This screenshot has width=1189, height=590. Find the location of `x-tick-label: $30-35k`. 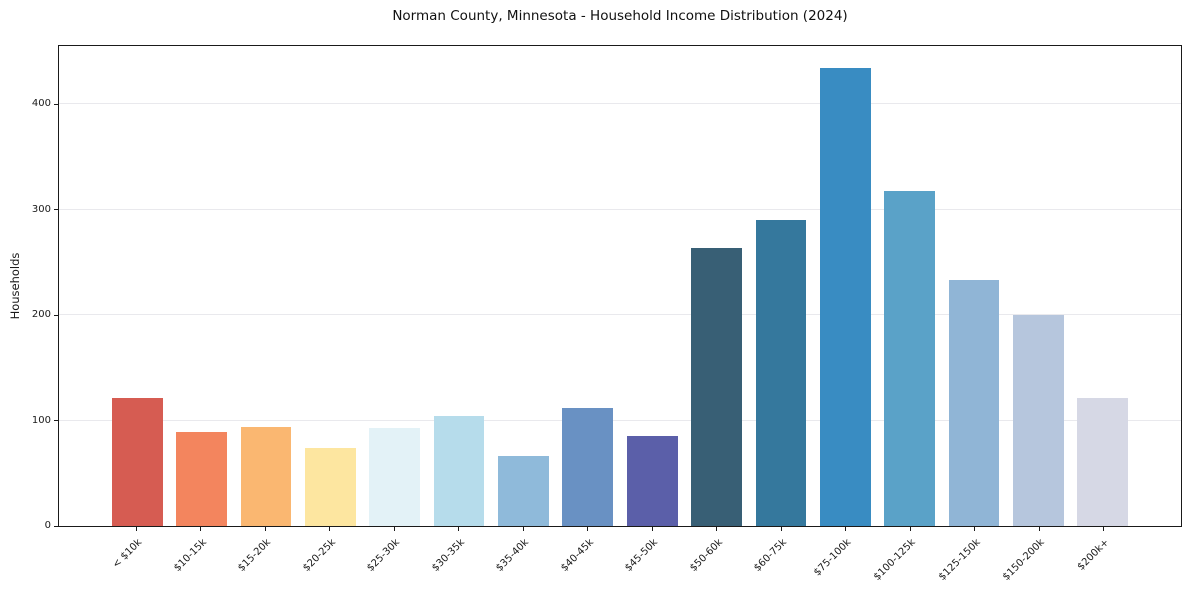

x-tick-label: $30-35k is located at coordinates (448, 555).